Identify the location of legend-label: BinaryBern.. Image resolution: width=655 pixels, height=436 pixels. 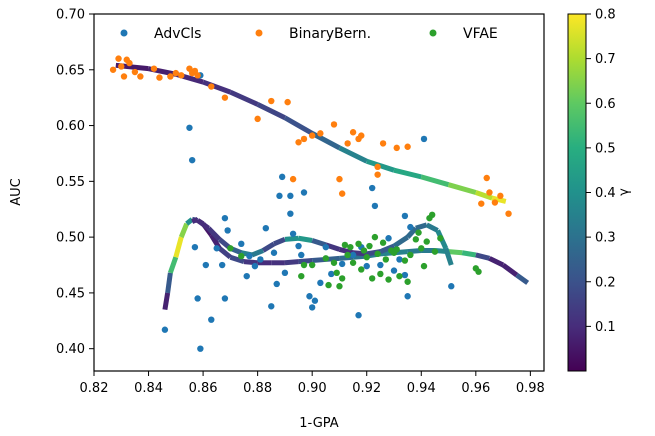
(330, 34).